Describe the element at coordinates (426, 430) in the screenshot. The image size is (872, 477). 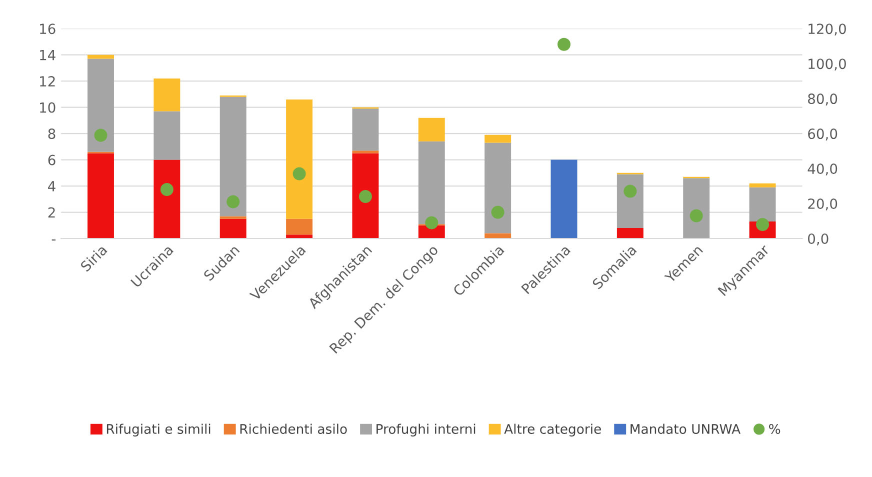
I see `legend-label: Profughi interni` at that location.